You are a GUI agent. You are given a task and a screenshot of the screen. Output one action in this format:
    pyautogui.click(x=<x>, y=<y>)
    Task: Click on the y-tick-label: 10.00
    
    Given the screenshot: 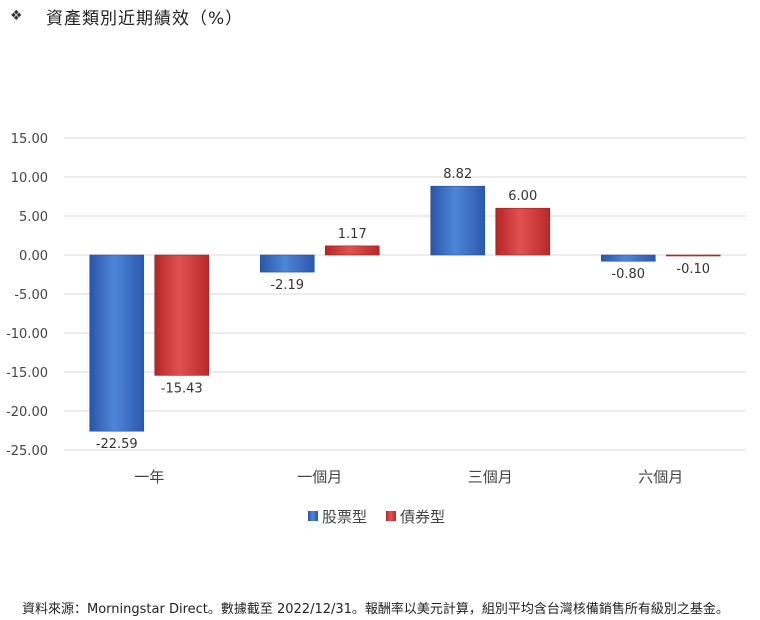 What is the action you would take?
    pyautogui.click(x=29, y=178)
    